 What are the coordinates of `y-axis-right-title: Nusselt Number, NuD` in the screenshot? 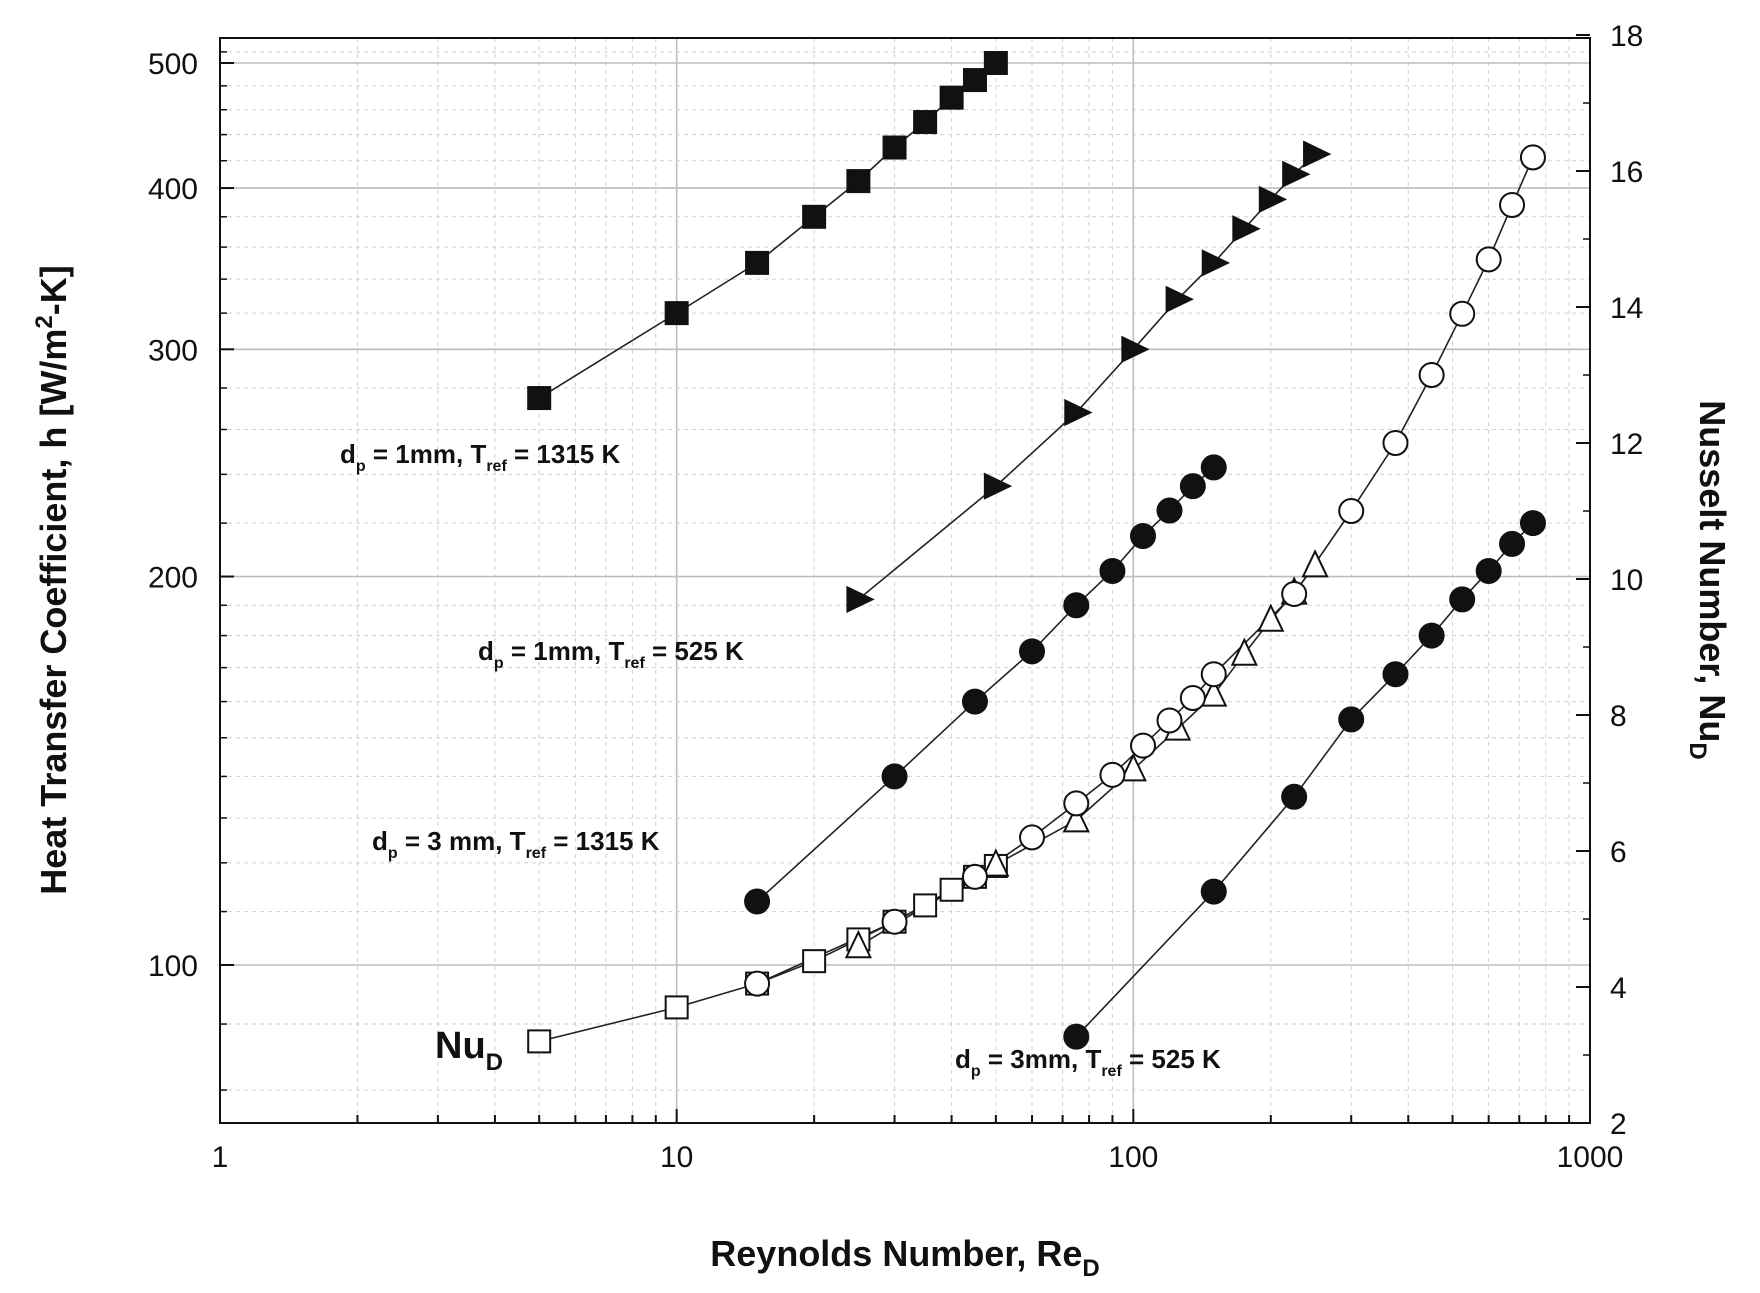 It's located at (1708, 579).